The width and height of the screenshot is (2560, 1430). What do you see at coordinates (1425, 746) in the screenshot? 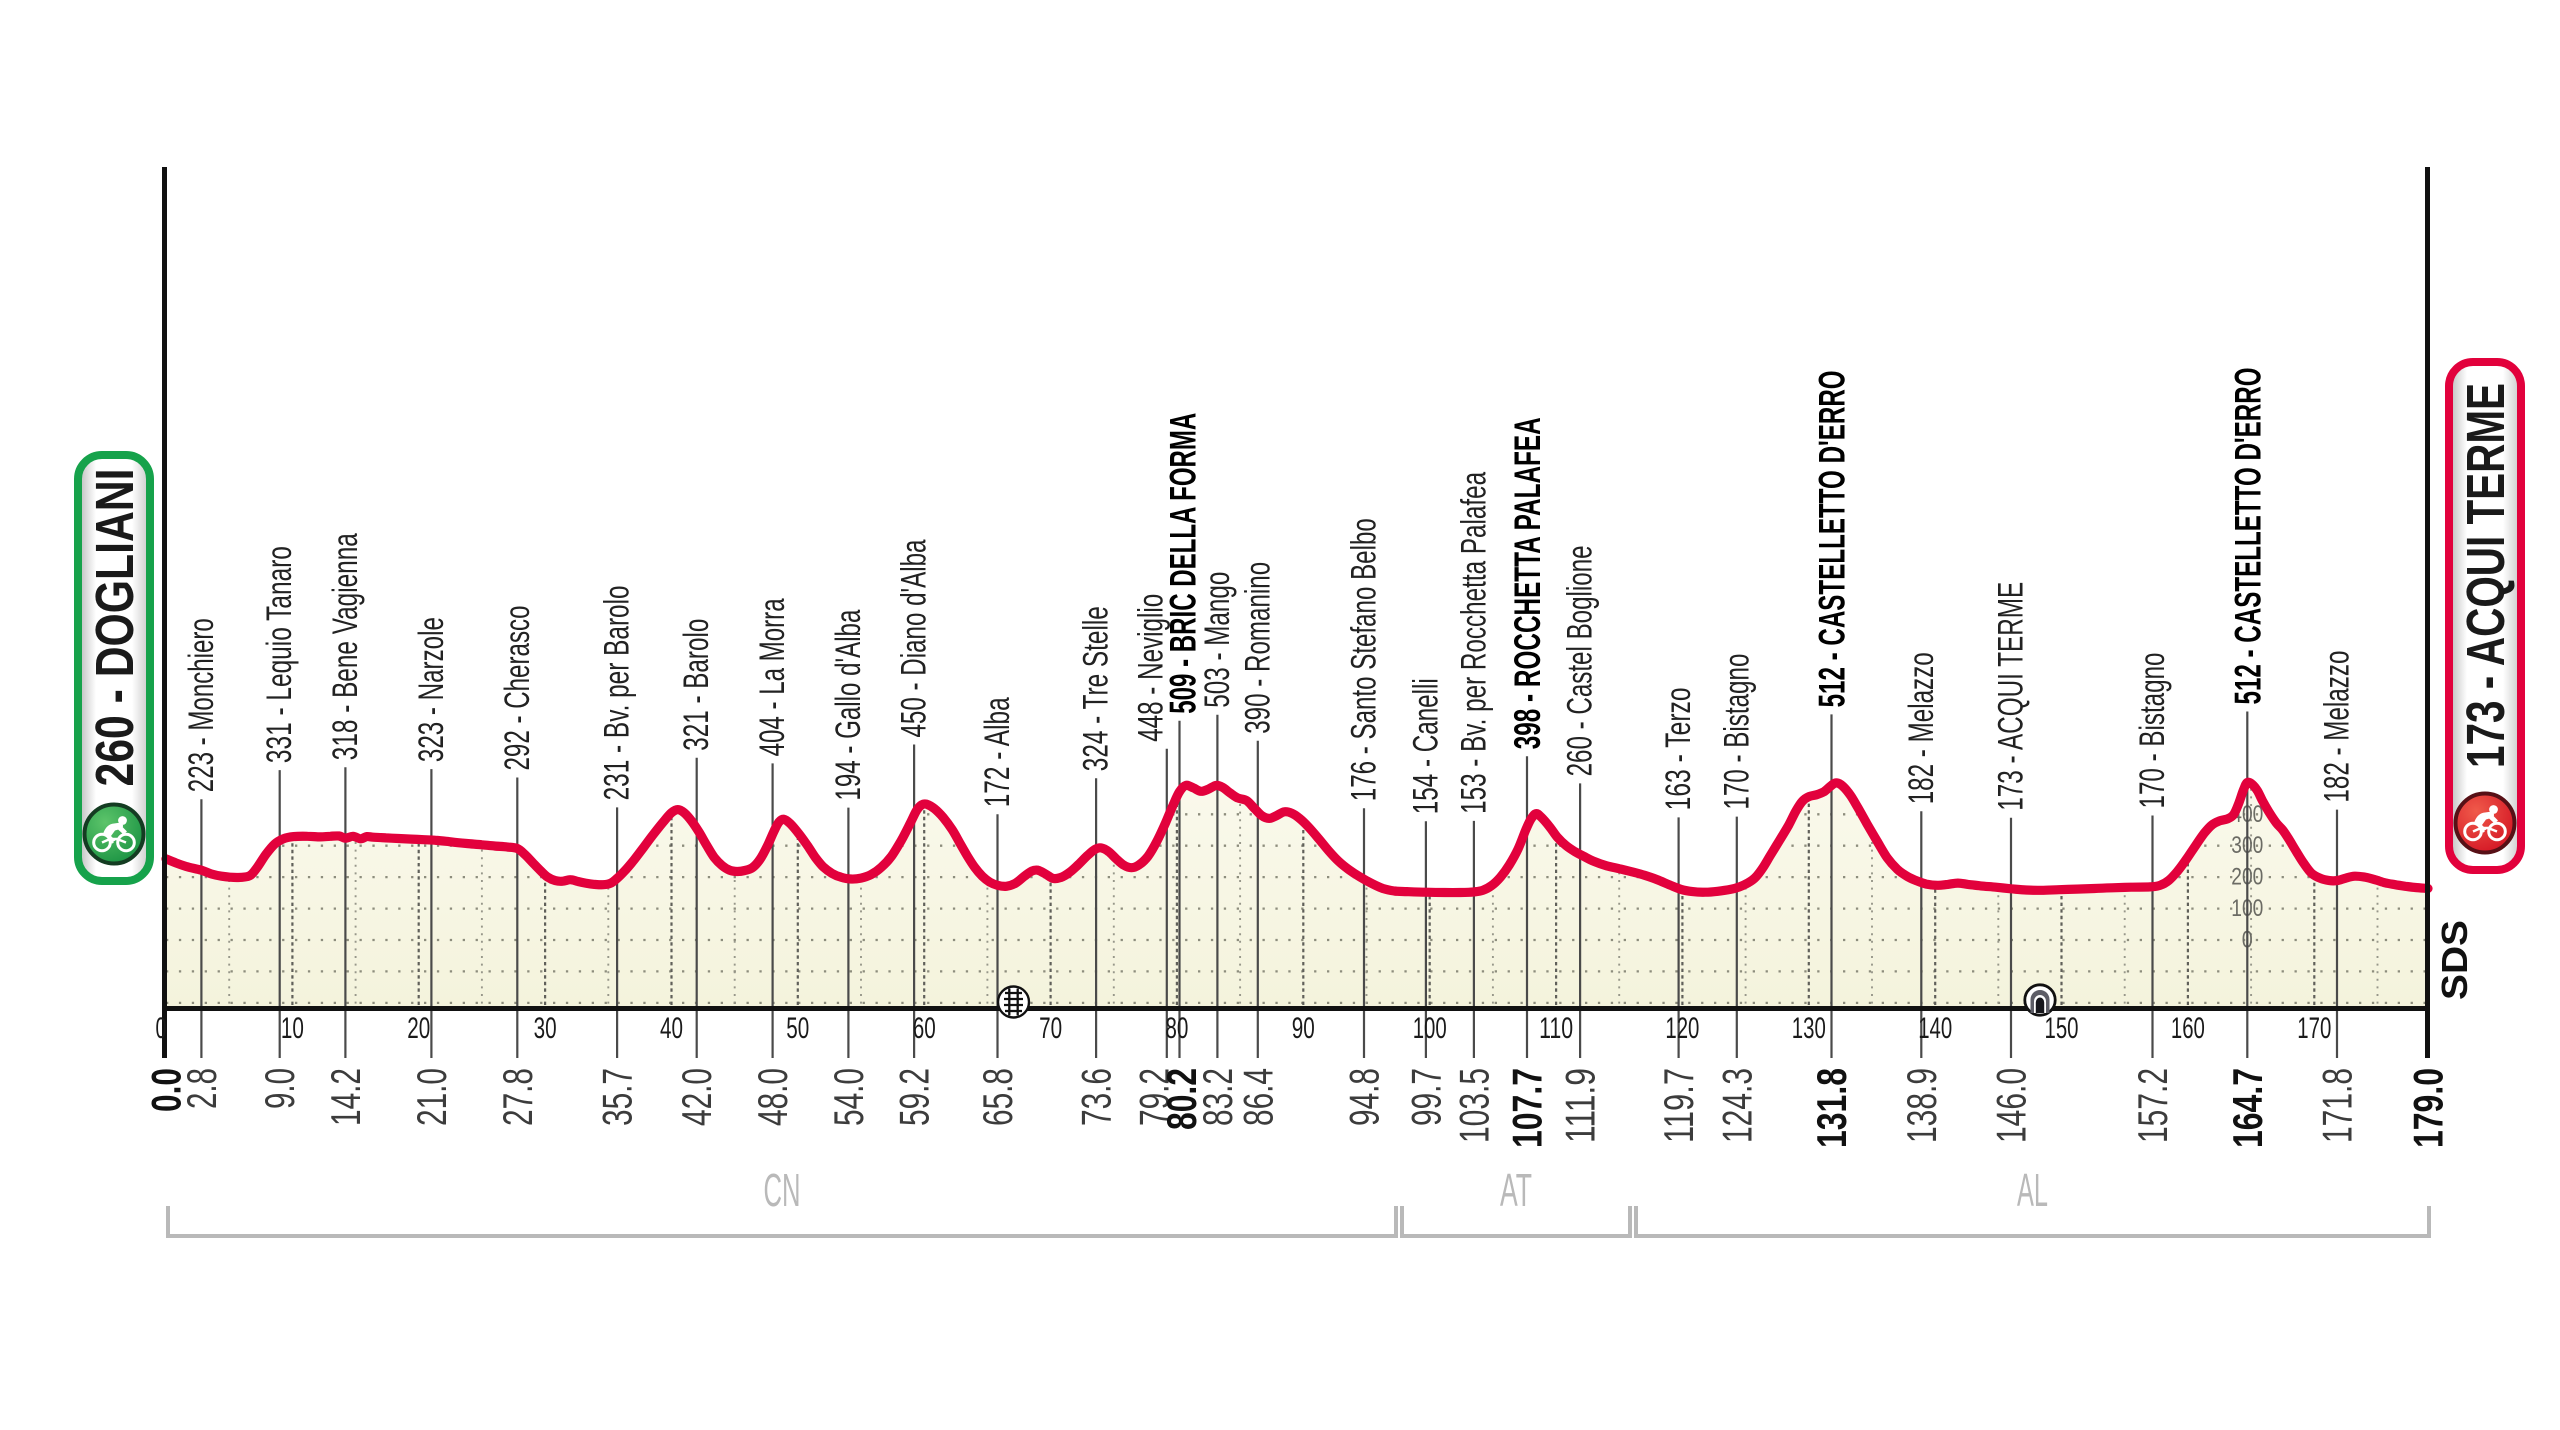
I see `svg-text: 154 - Canelli` at bounding box center [1425, 746].